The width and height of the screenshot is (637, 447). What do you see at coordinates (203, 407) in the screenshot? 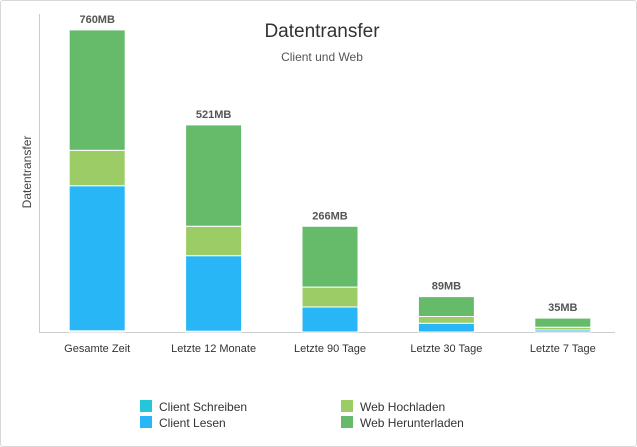
I see `legend-label-client-schreiben: Client Schreiben` at bounding box center [203, 407].